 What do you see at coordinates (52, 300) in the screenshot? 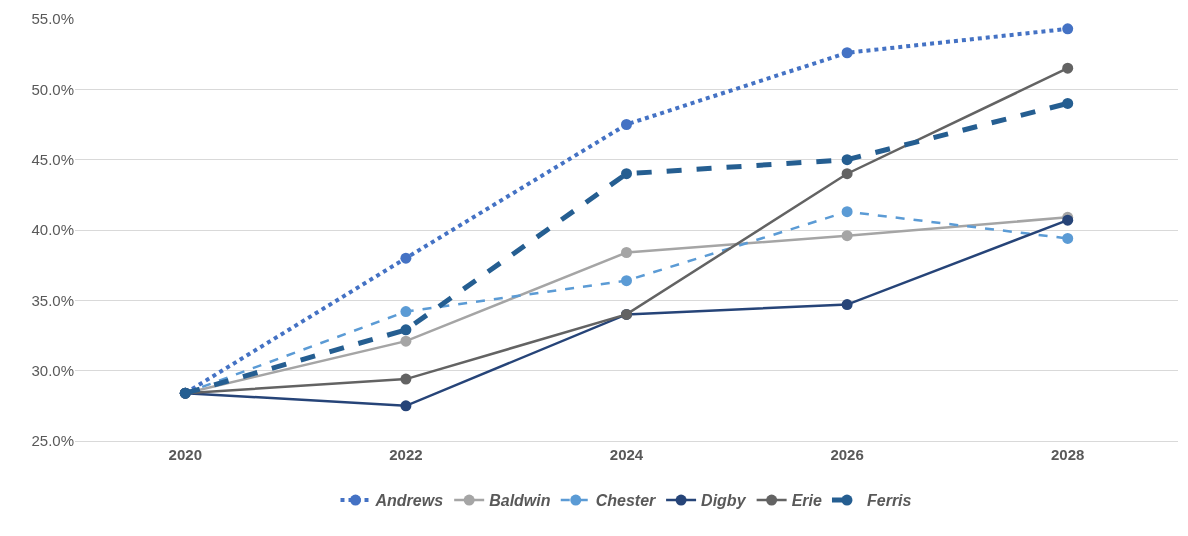
I see `y-tick-label: 35.0%` at bounding box center [52, 300].